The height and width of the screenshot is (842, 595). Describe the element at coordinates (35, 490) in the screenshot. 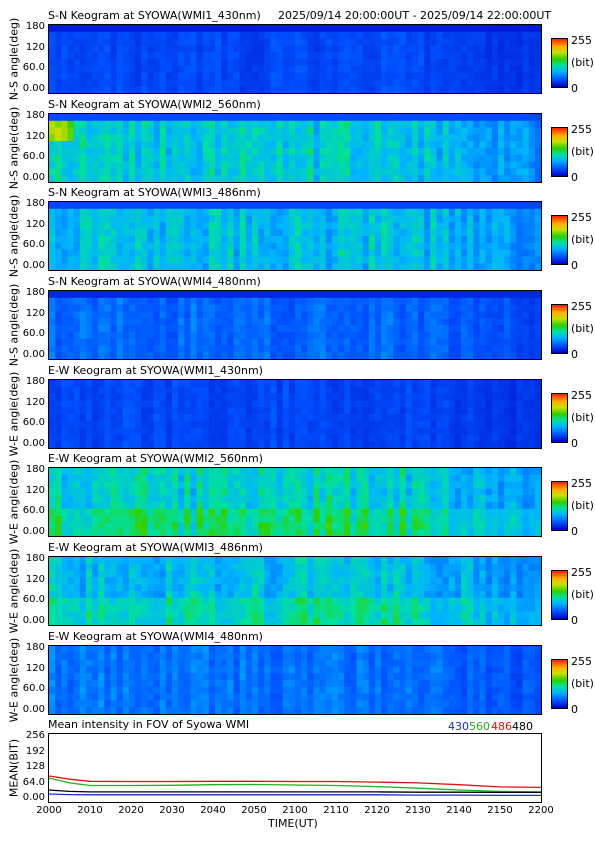

I see `keogram-6-ytick: 120` at that location.